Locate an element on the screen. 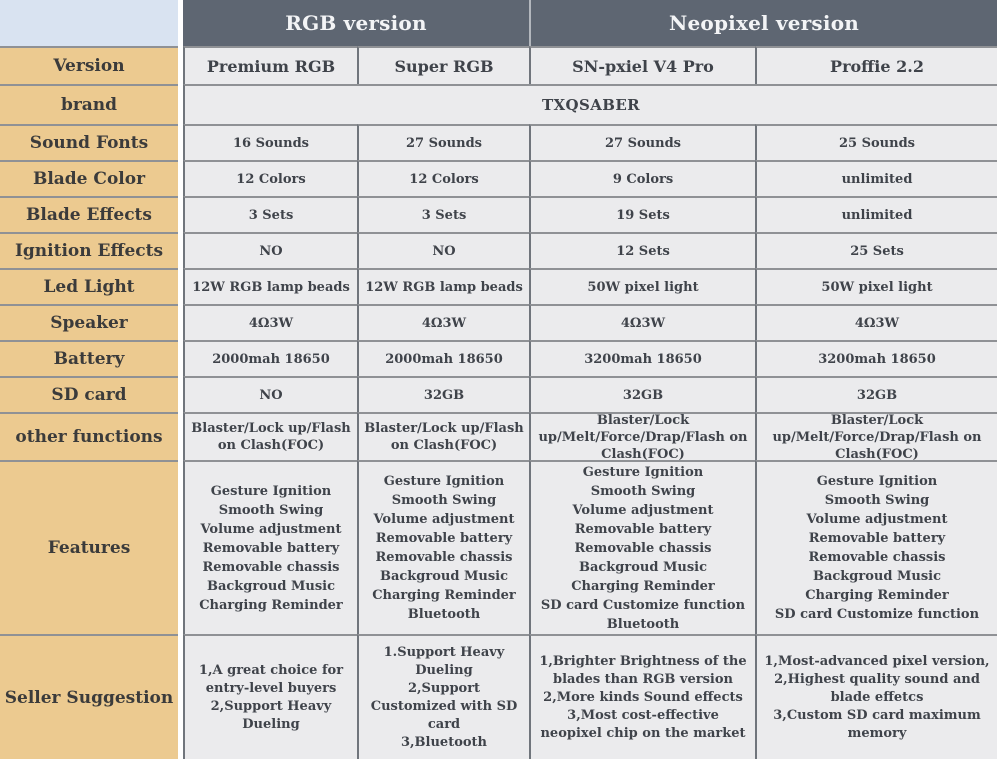  row-label-blade-effects: Blade Effects is located at coordinates (89, 214).